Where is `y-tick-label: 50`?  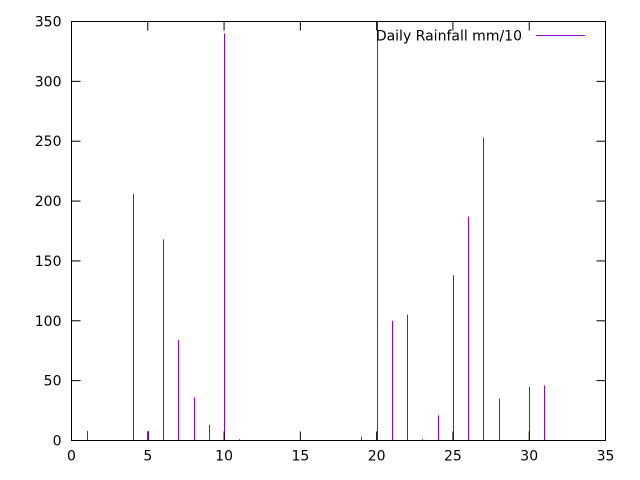 y-tick-label: 50 is located at coordinates (53, 382).